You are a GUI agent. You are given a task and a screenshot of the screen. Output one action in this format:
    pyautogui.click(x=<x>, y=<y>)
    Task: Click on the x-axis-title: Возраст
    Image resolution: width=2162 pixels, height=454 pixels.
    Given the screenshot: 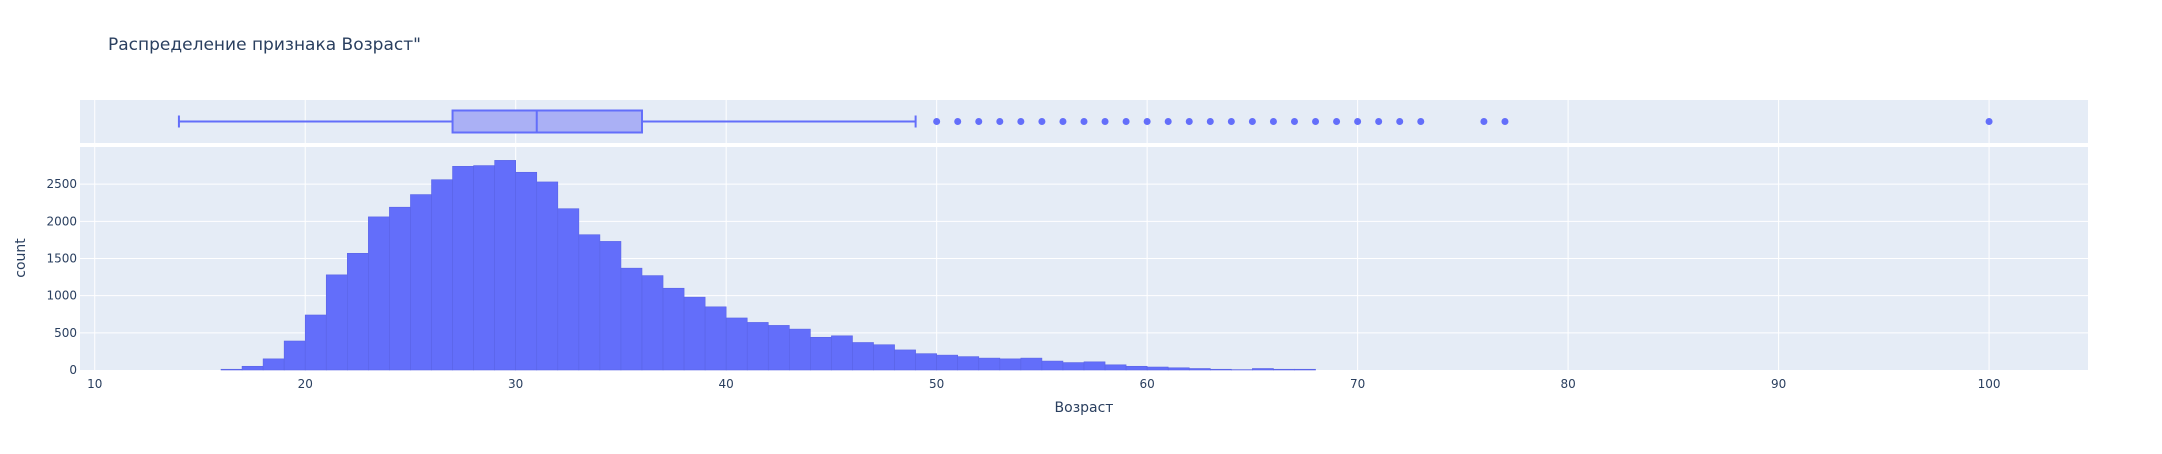 What is the action you would take?
    pyautogui.click(x=1084, y=408)
    